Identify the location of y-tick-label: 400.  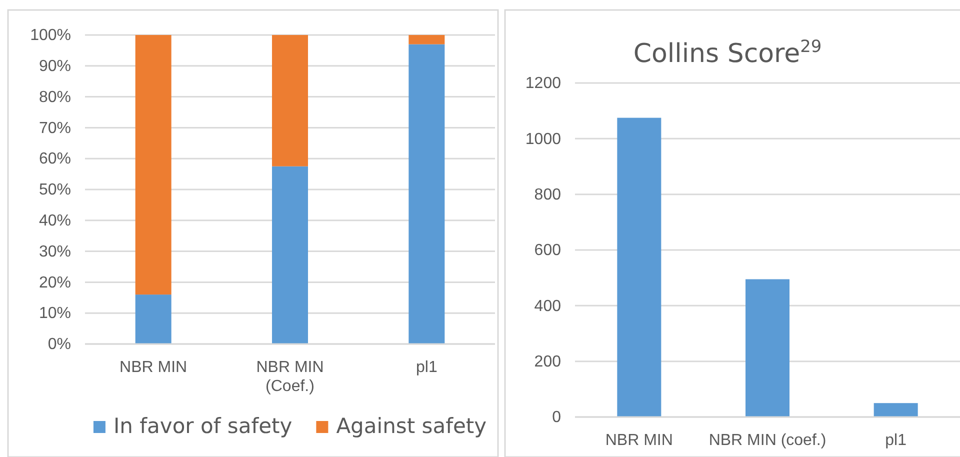
(548, 306).